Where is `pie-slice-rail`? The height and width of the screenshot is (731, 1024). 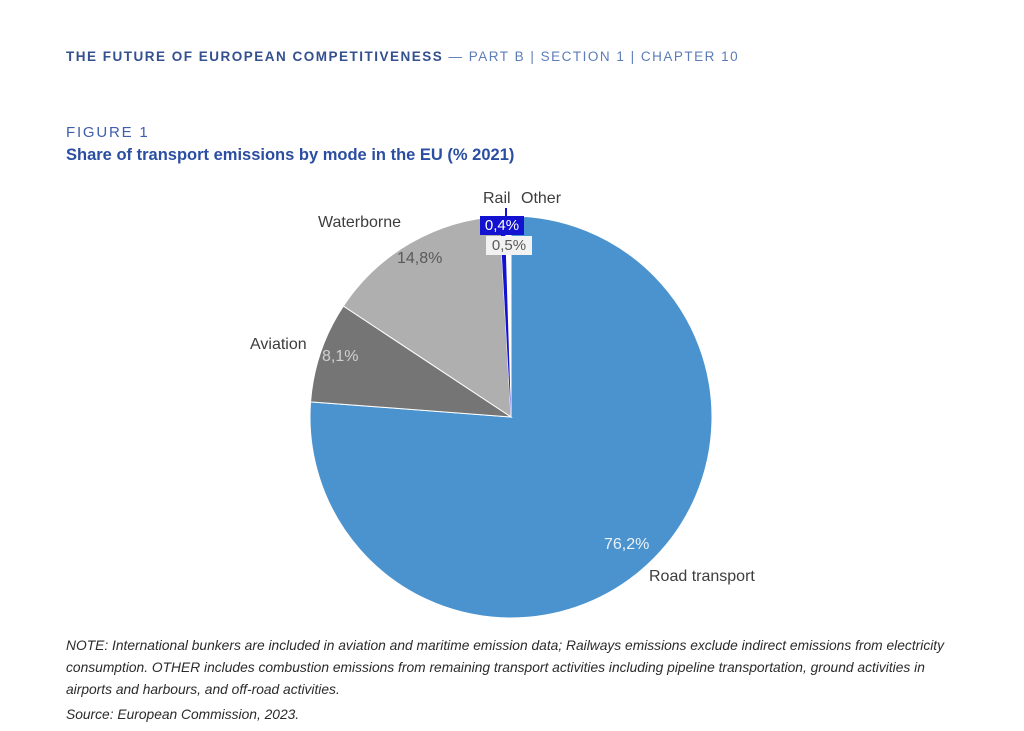 pie-slice-rail is located at coordinates (505, 316).